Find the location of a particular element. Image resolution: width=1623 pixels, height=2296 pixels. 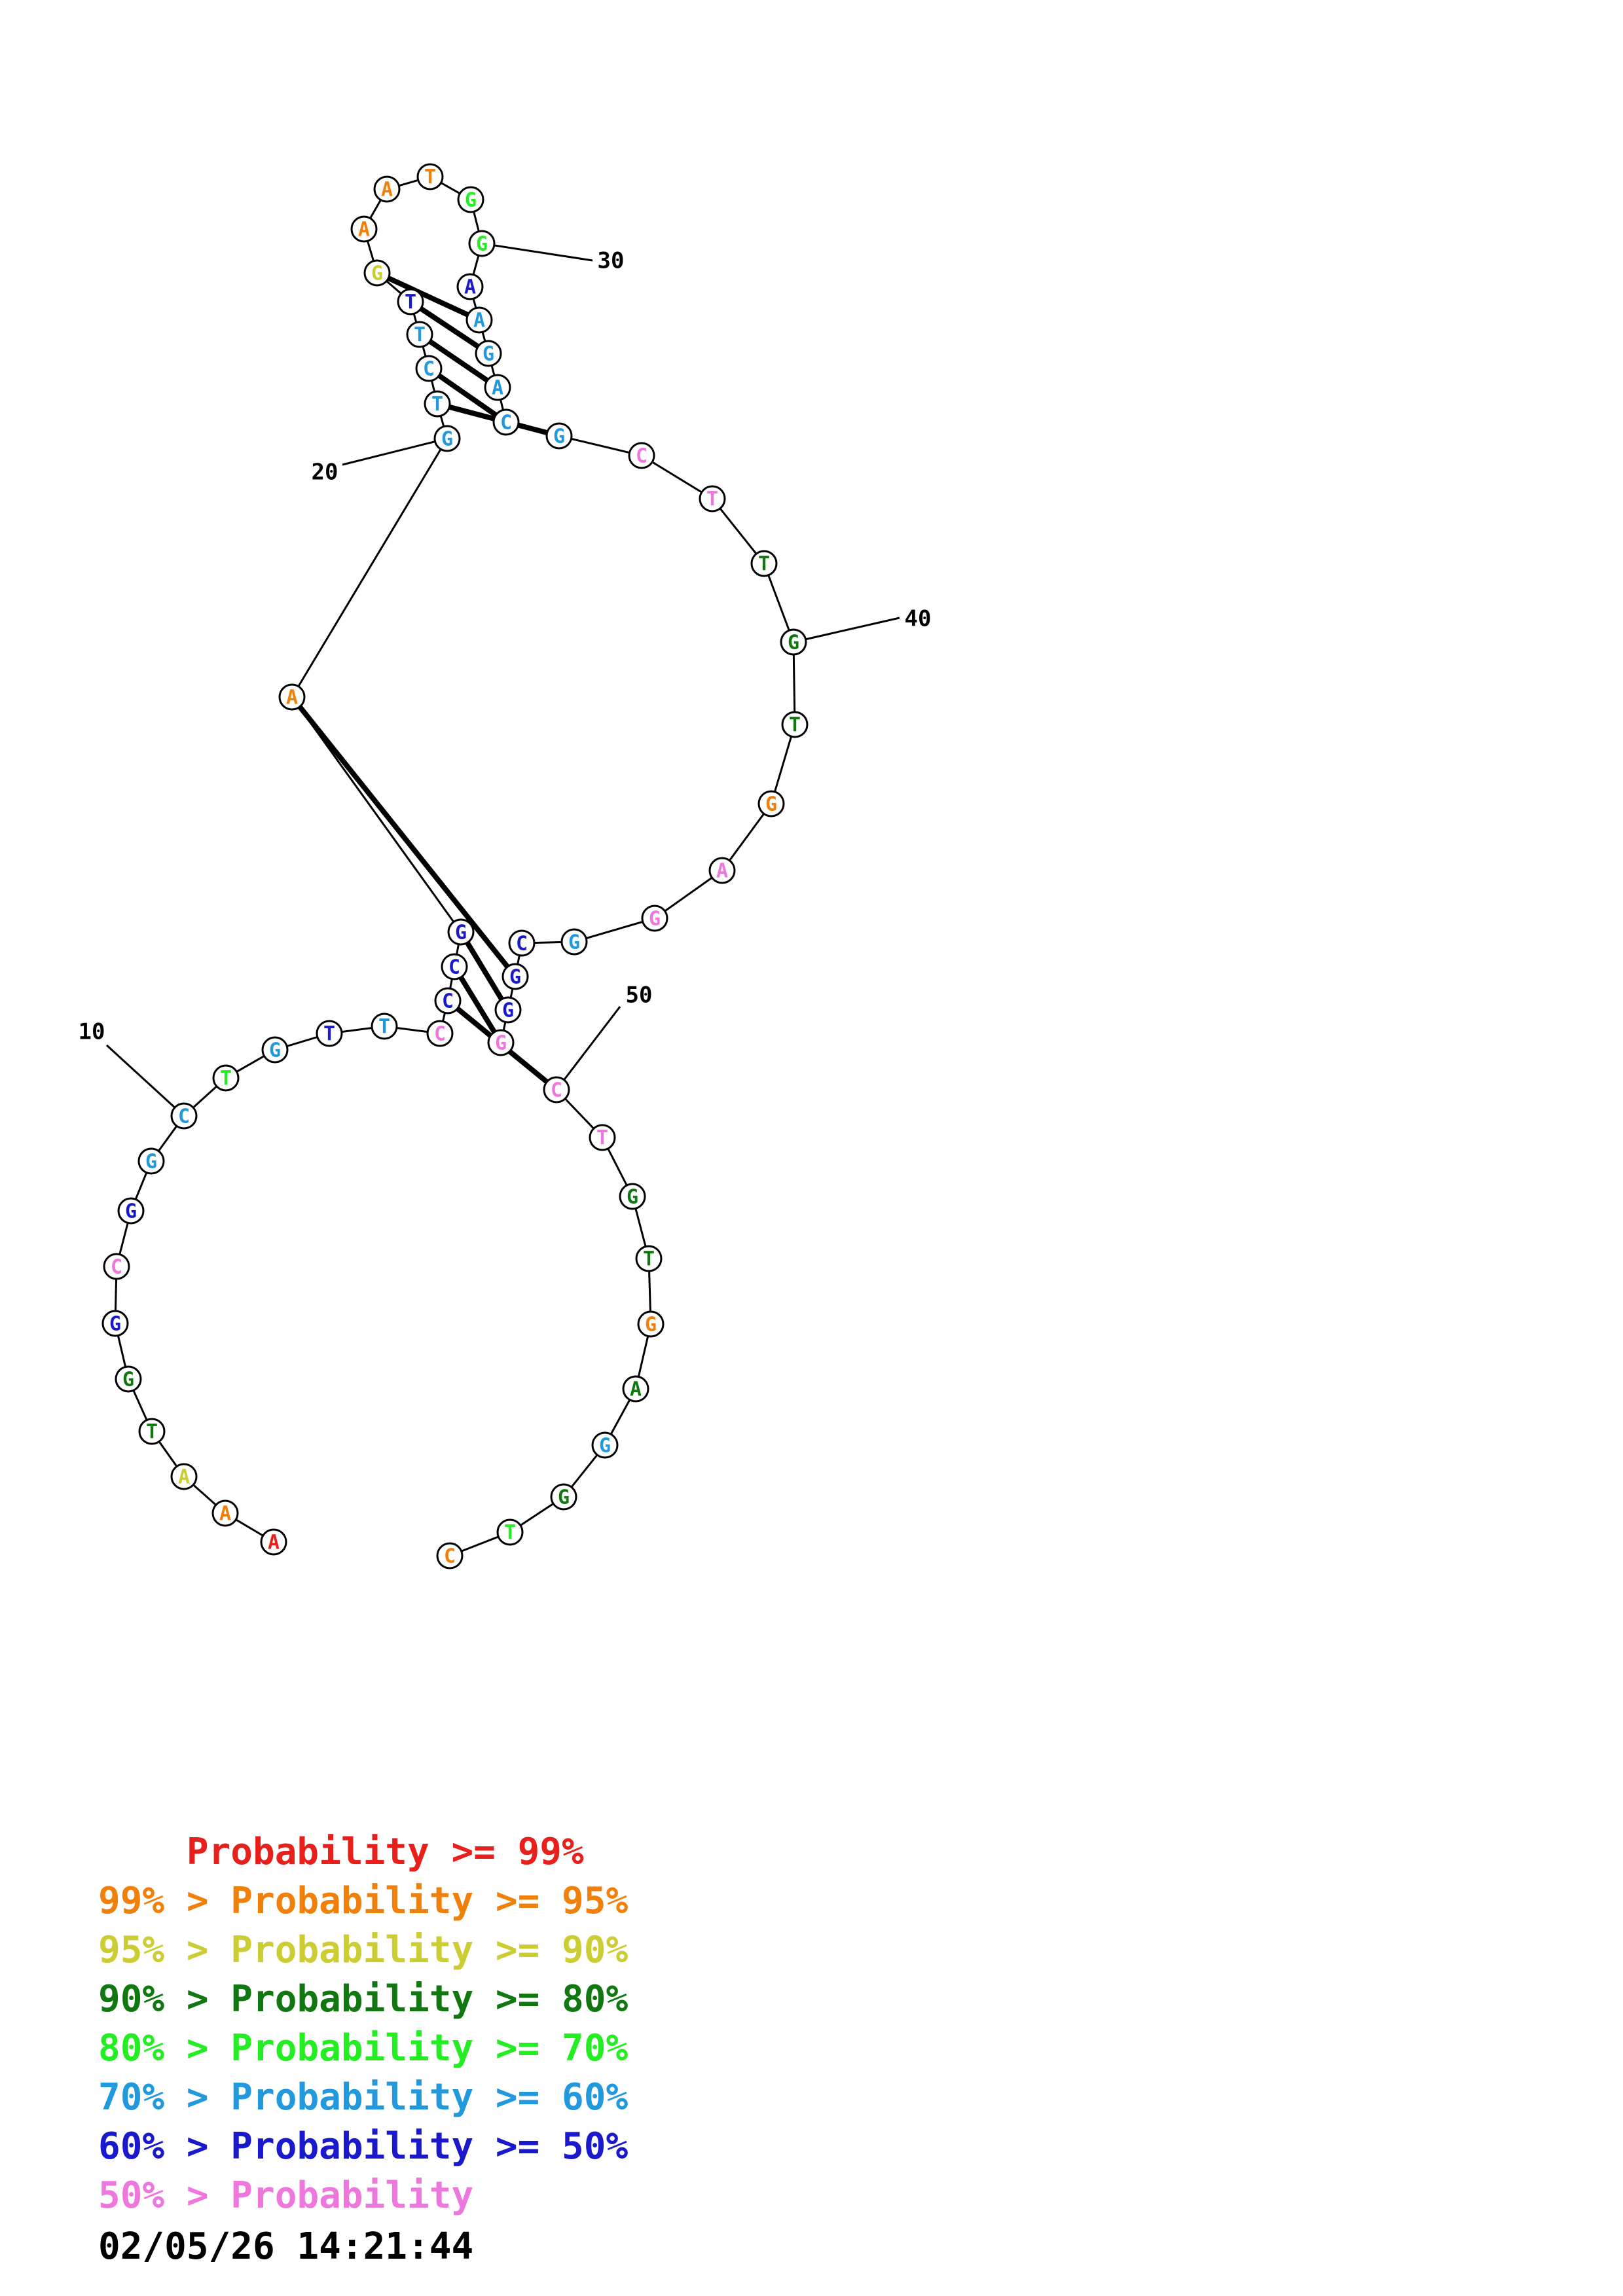

position-label: 10 is located at coordinates (92, 1032).